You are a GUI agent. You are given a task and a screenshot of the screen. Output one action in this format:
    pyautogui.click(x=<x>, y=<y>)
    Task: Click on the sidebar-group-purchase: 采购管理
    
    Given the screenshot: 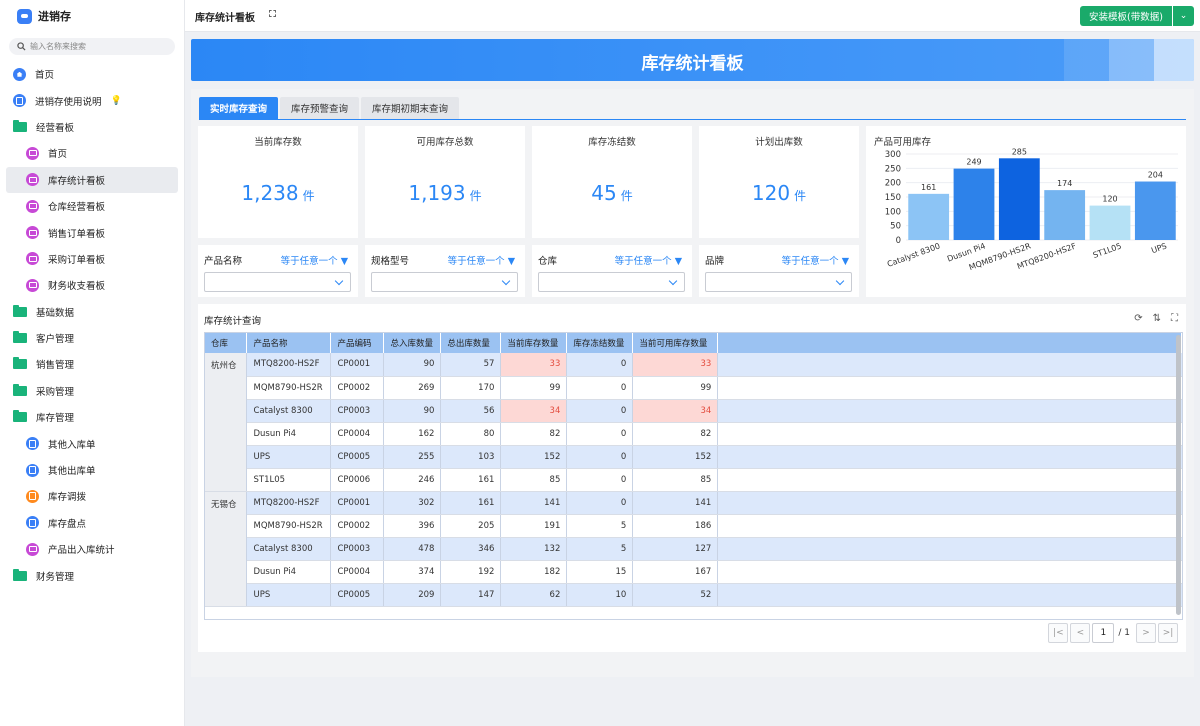 What is the action you would take?
    pyautogui.click(x=92, y=391)
    